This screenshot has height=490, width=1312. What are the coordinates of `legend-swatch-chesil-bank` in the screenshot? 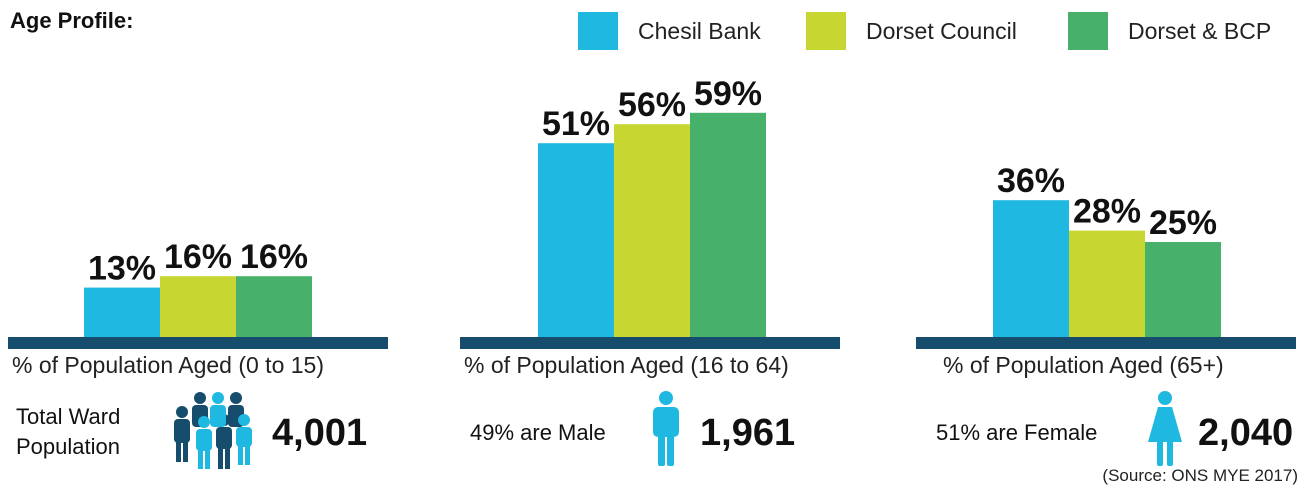 It's located at (598, 31).